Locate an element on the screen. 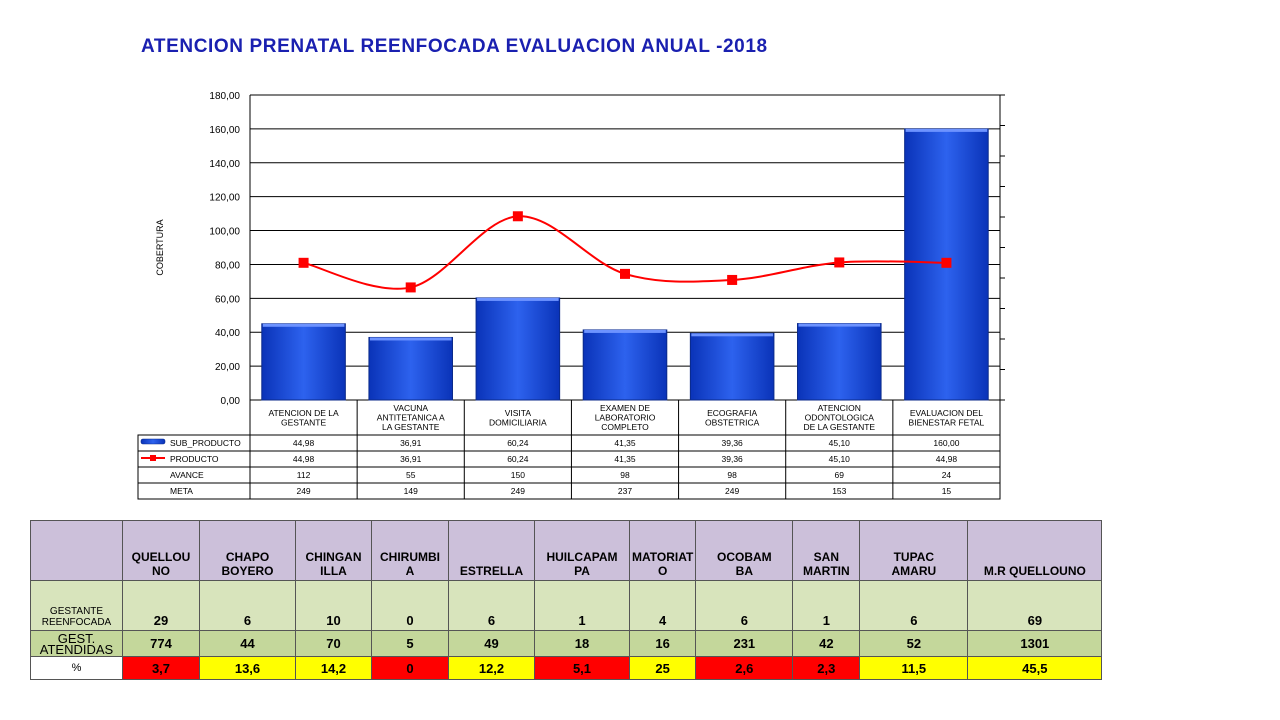 This screenshot has width=1280, height=720. data-table-cell: 24 is located at coordinates (947, 475).